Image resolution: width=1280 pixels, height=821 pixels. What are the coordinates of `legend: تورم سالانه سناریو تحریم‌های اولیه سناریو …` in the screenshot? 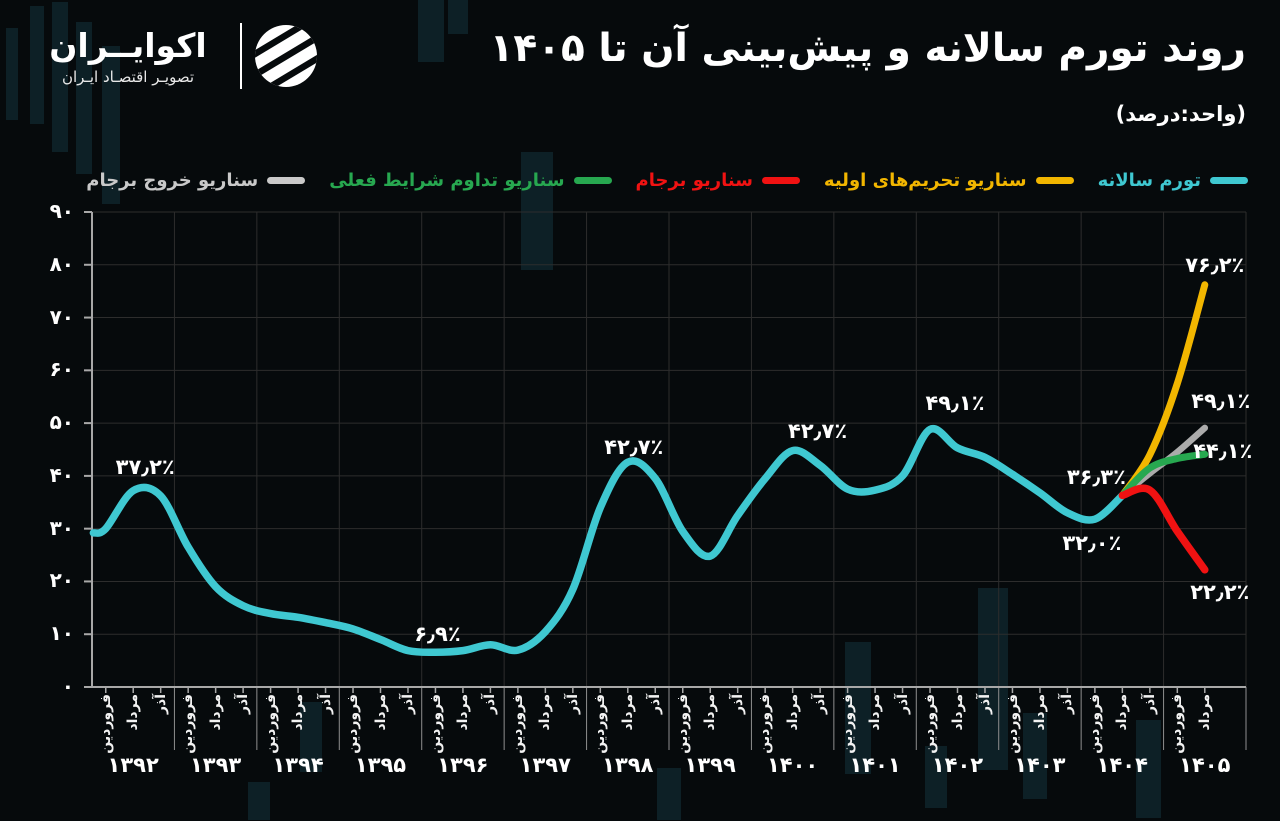 It's located at (667, 180).